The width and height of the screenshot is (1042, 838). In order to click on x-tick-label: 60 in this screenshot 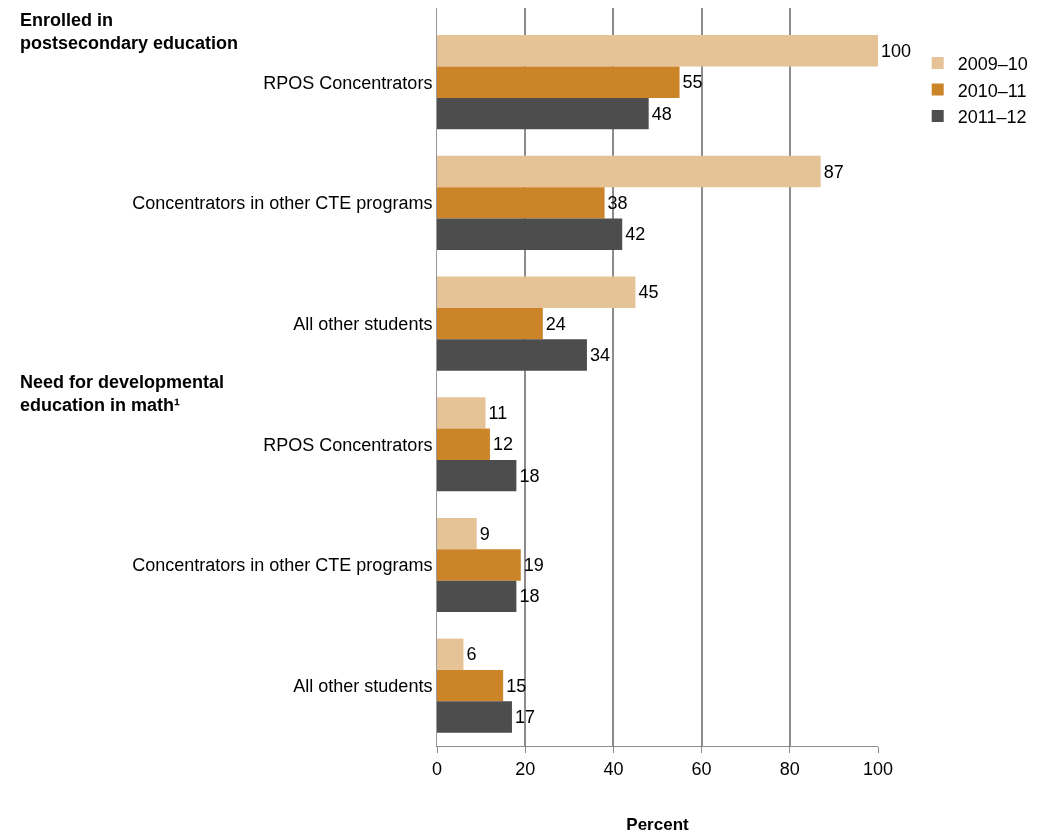, I will do `click(701, 768)`.